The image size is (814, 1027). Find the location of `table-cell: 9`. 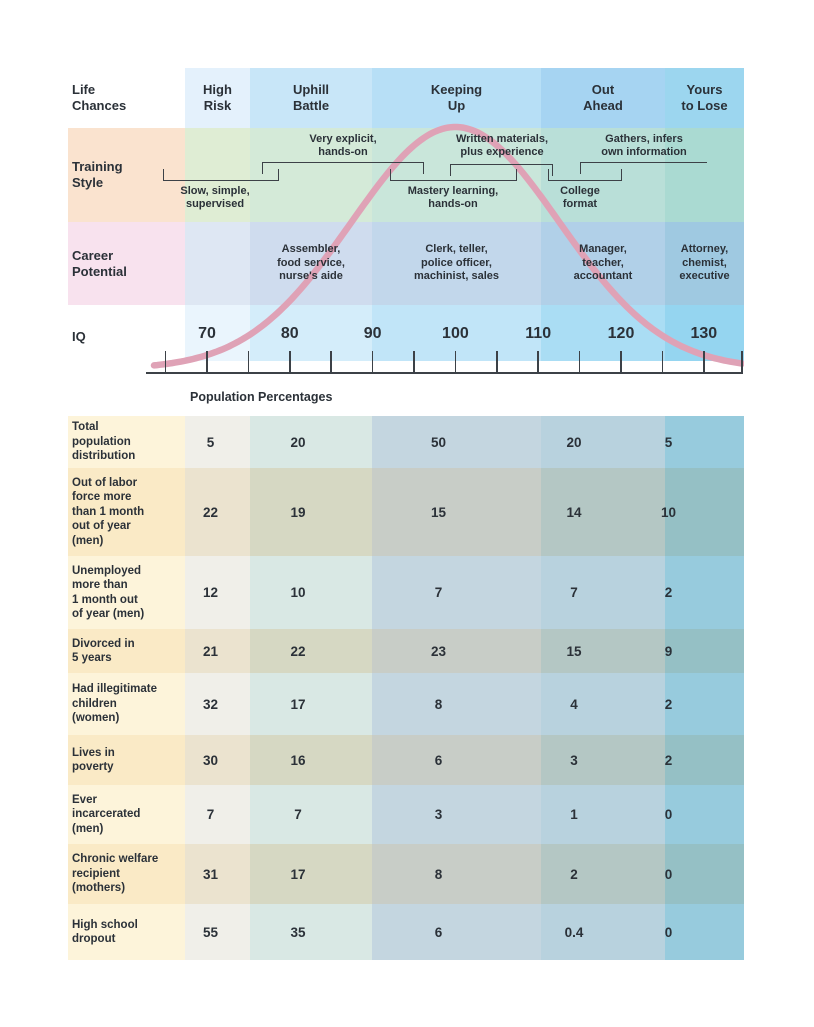

table-cell: 9 is located at coordinates (704, 651).